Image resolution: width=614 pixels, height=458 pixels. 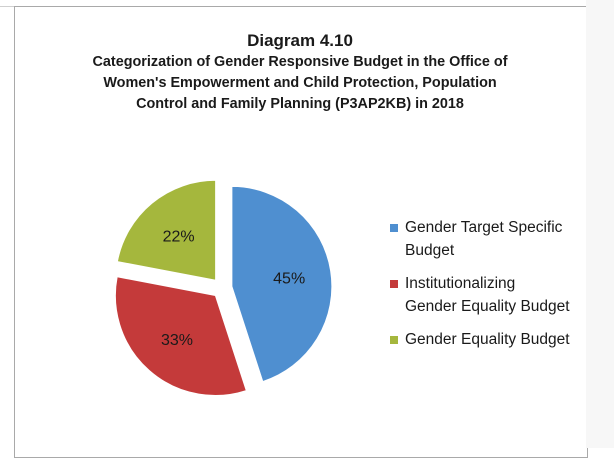 What do you see at coordinates (300, 40) in the screenshot?
I see `diagram-number: Diagram 4.10` at bounding box center [300, 40].